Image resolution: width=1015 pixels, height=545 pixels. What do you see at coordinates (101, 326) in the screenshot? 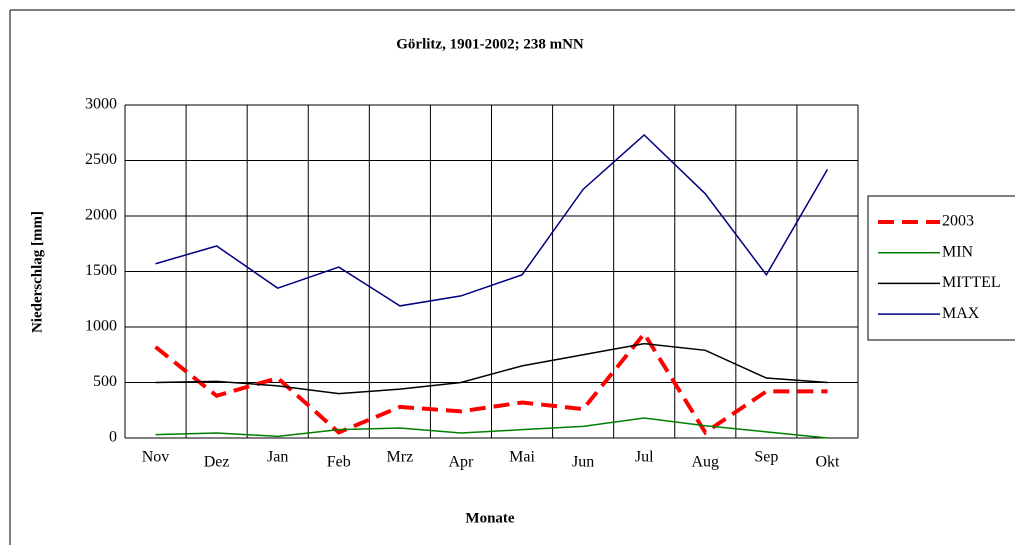
I see `y-tick-label: 1000` at bounding box center [101, 326].